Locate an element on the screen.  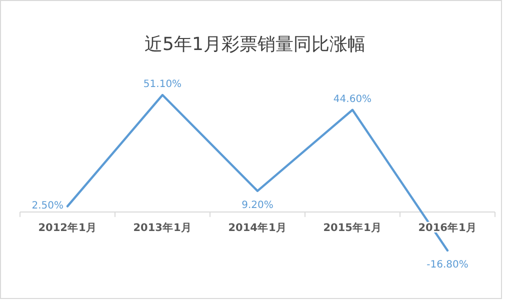
x-tick-label: 2012年1月 is located at coordinates (67, 227).